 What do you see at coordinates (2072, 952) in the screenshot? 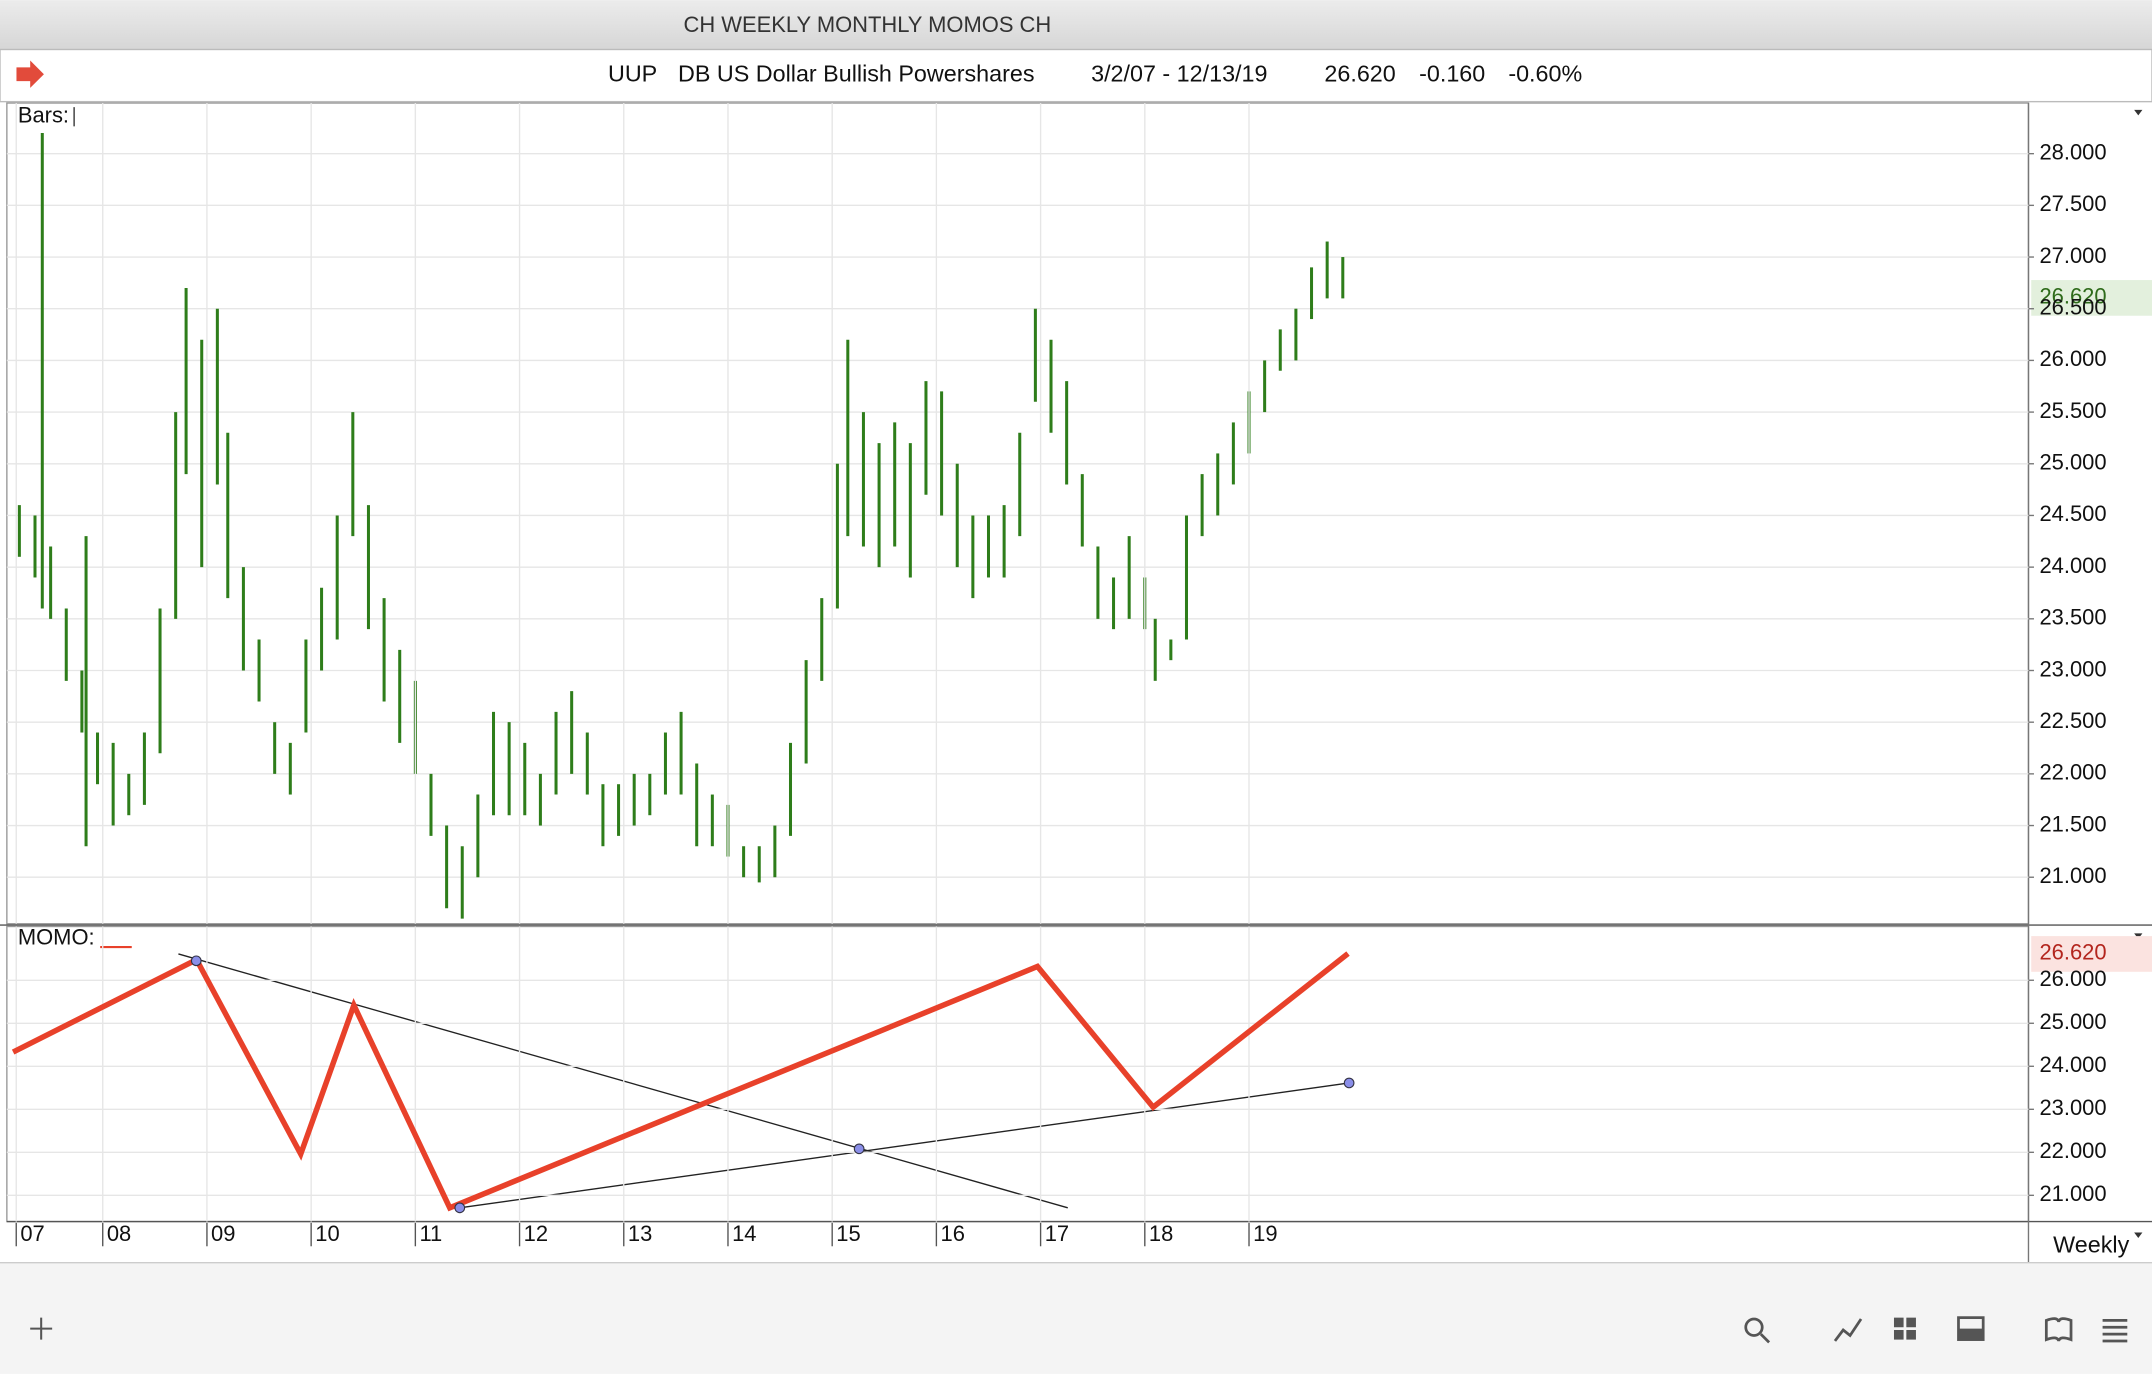
I see `momo-last-label: 26.620` at bounding box center [2072, 952].